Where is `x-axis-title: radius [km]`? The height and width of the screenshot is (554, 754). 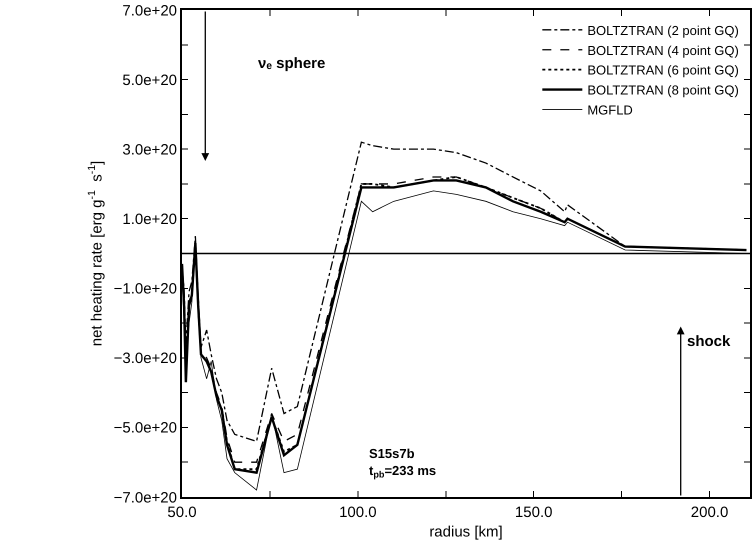
x-axis-title: radius [km] is located at coordinates (466, 532).